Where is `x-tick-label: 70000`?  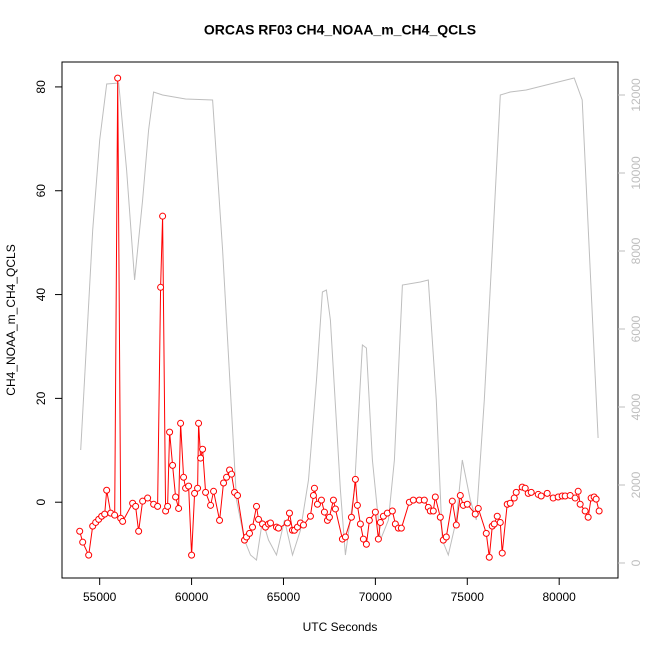 x-tick-label: 70000 is located at coordinates (376, 597).